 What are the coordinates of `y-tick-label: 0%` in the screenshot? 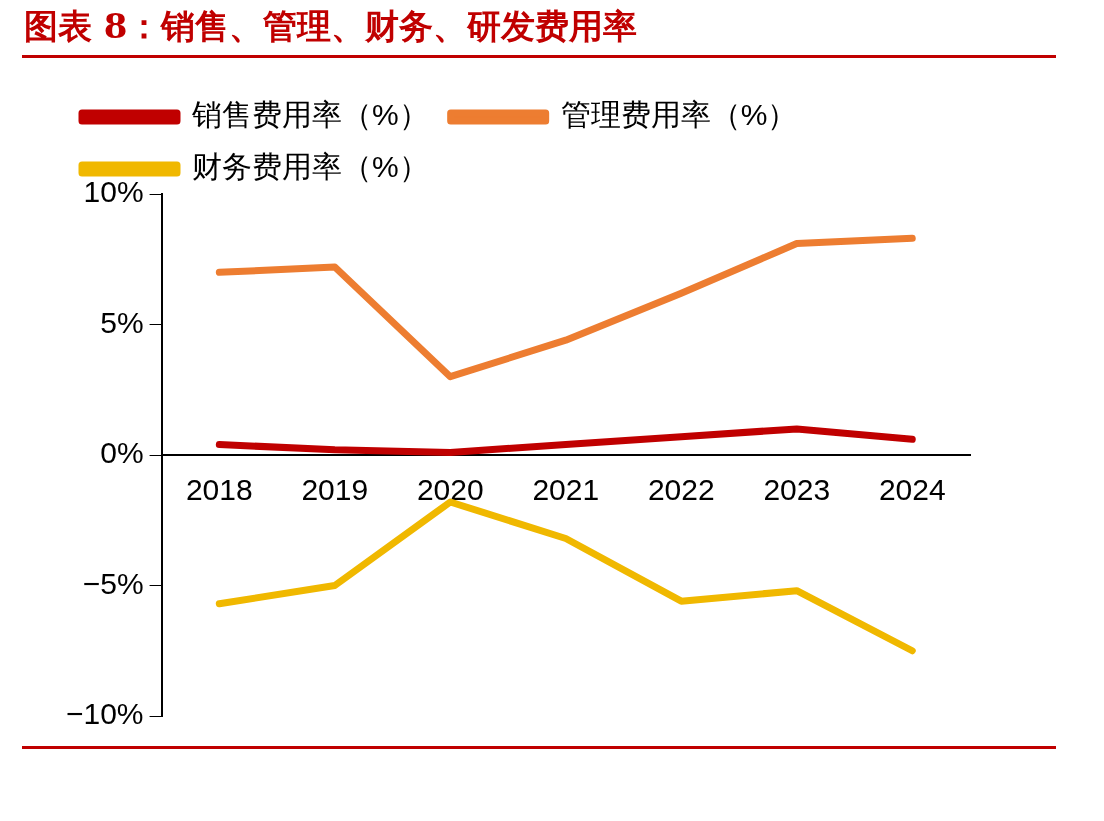 It's located at (122, 453).